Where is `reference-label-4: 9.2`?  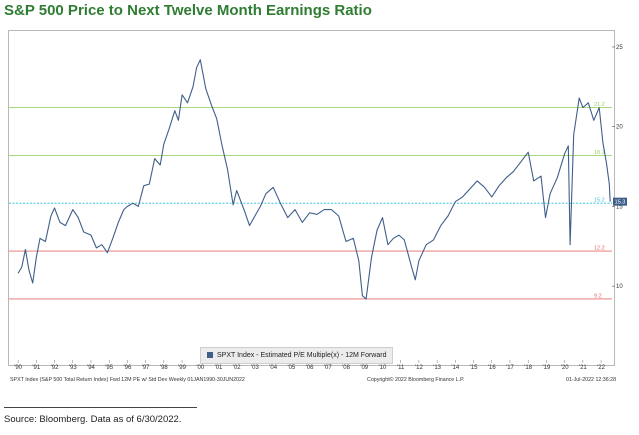 reference-label-4: 9.2 is located at coordinates (598, 296).